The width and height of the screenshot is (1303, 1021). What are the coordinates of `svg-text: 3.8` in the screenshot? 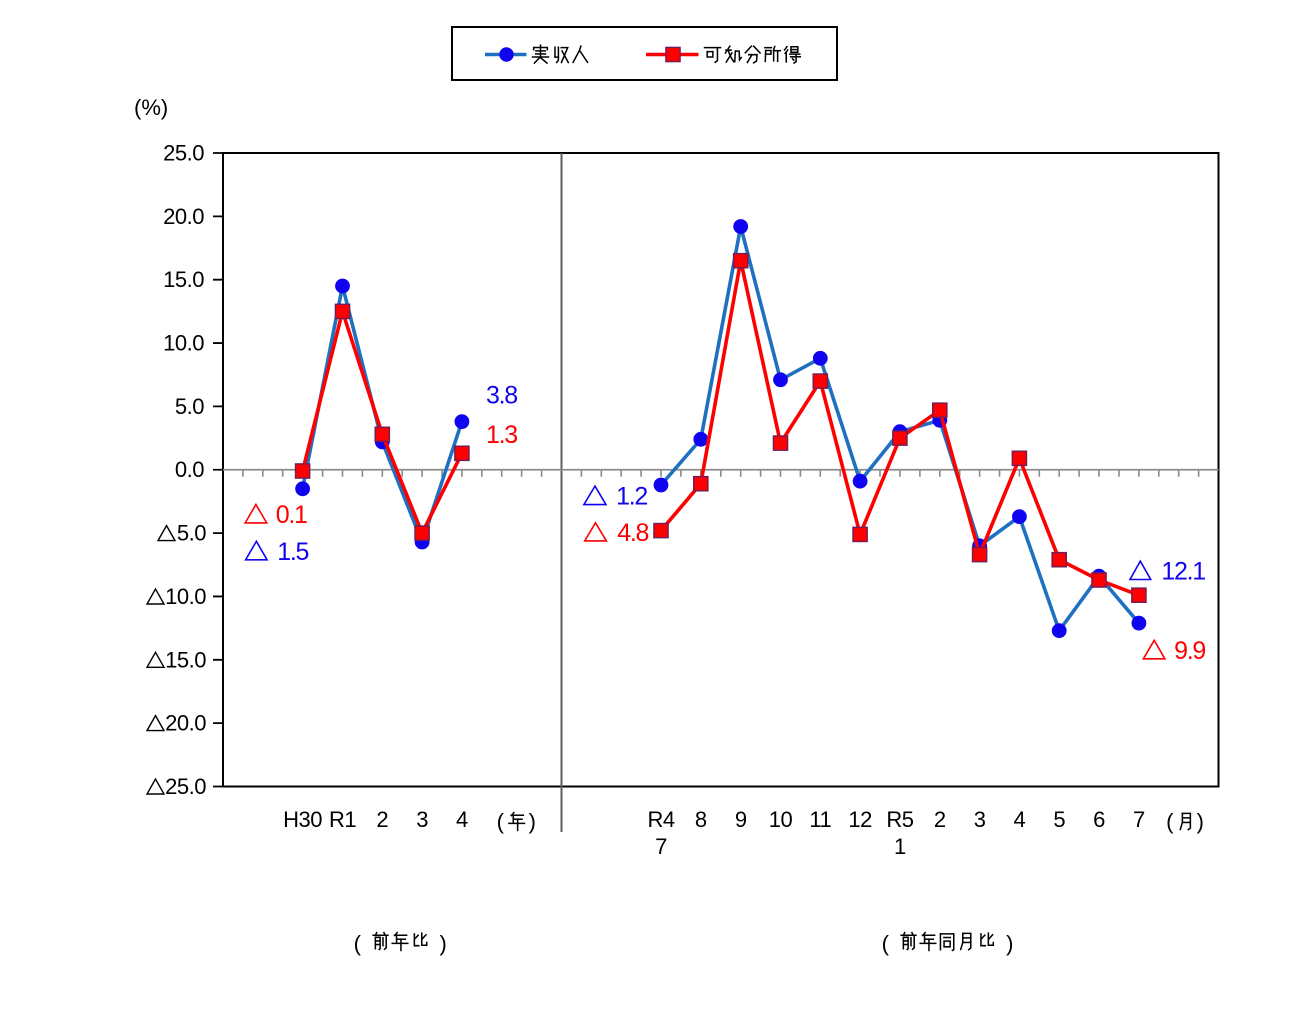 It's located at (501, 396).